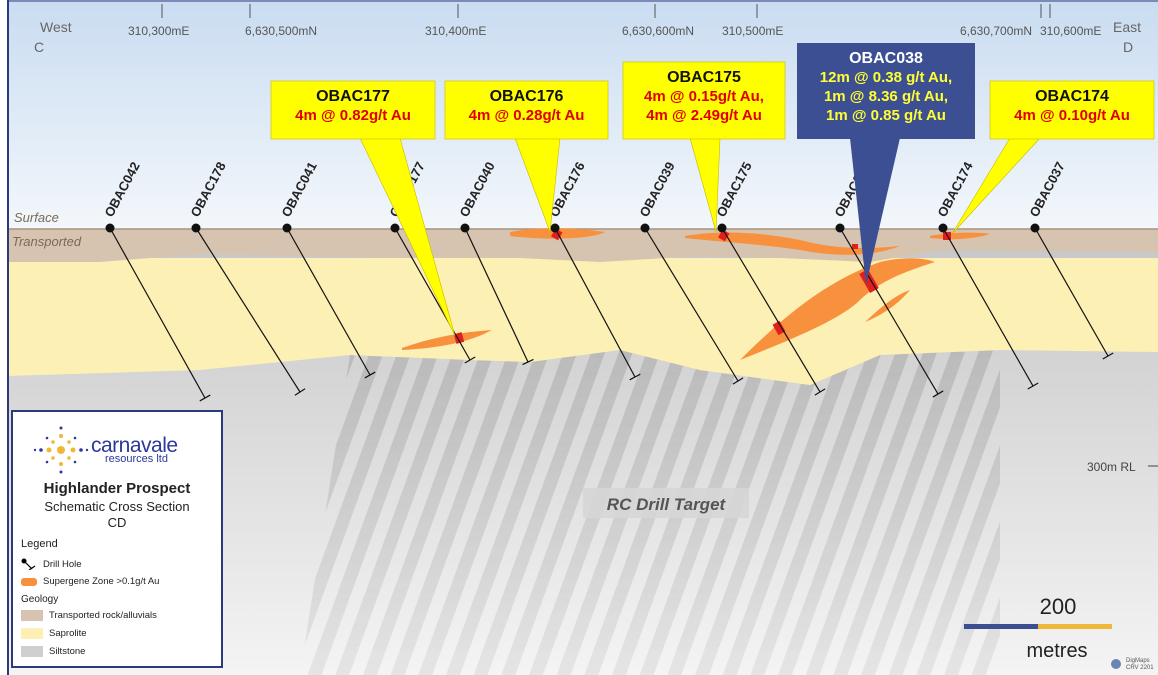  I want to click on transported-label: Transported, so click(47, 241).